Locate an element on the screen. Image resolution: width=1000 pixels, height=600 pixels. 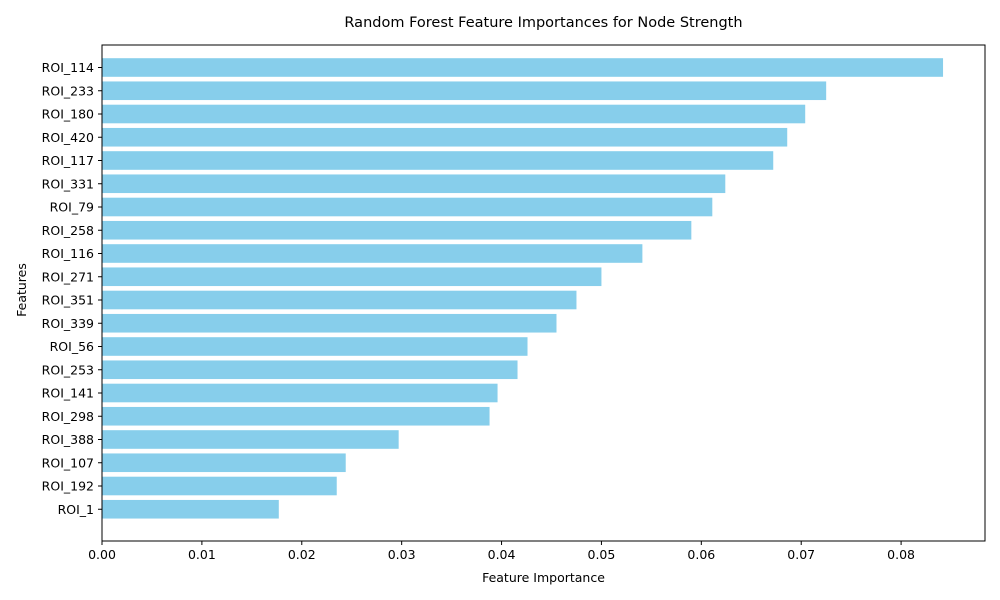
y-tick-label: ROI_233 is located at coordinates (68, 90).